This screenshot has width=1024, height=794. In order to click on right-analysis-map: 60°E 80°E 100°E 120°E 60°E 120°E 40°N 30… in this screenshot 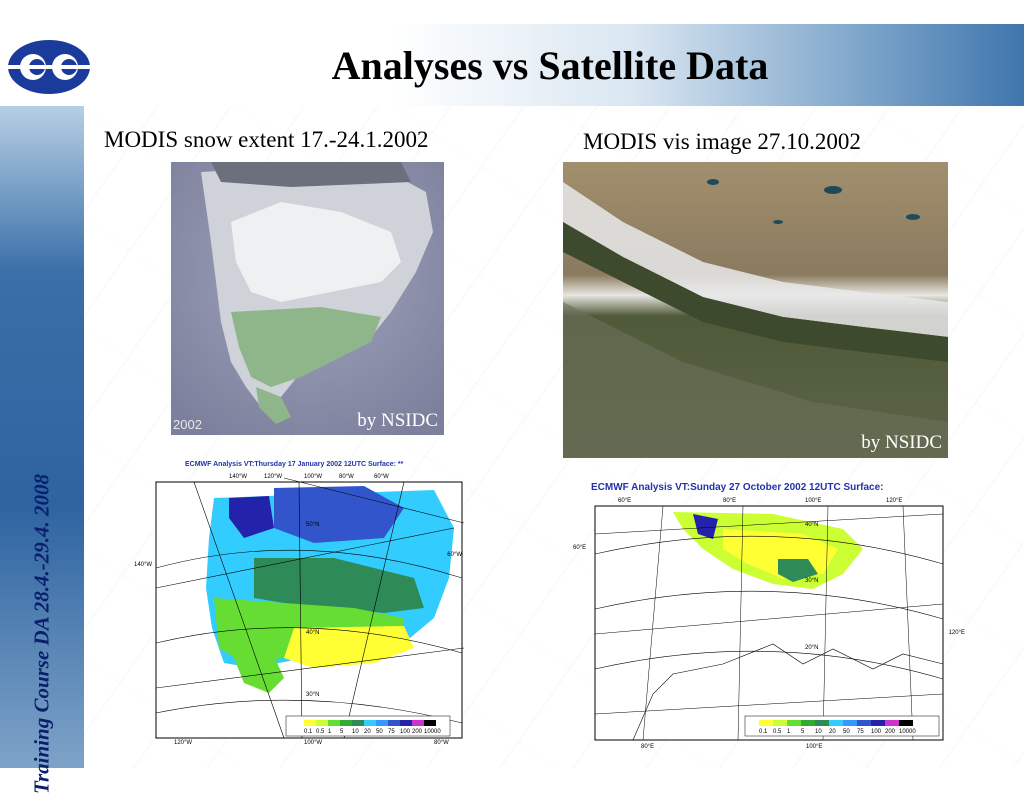, I will do `click(769, 624)`.